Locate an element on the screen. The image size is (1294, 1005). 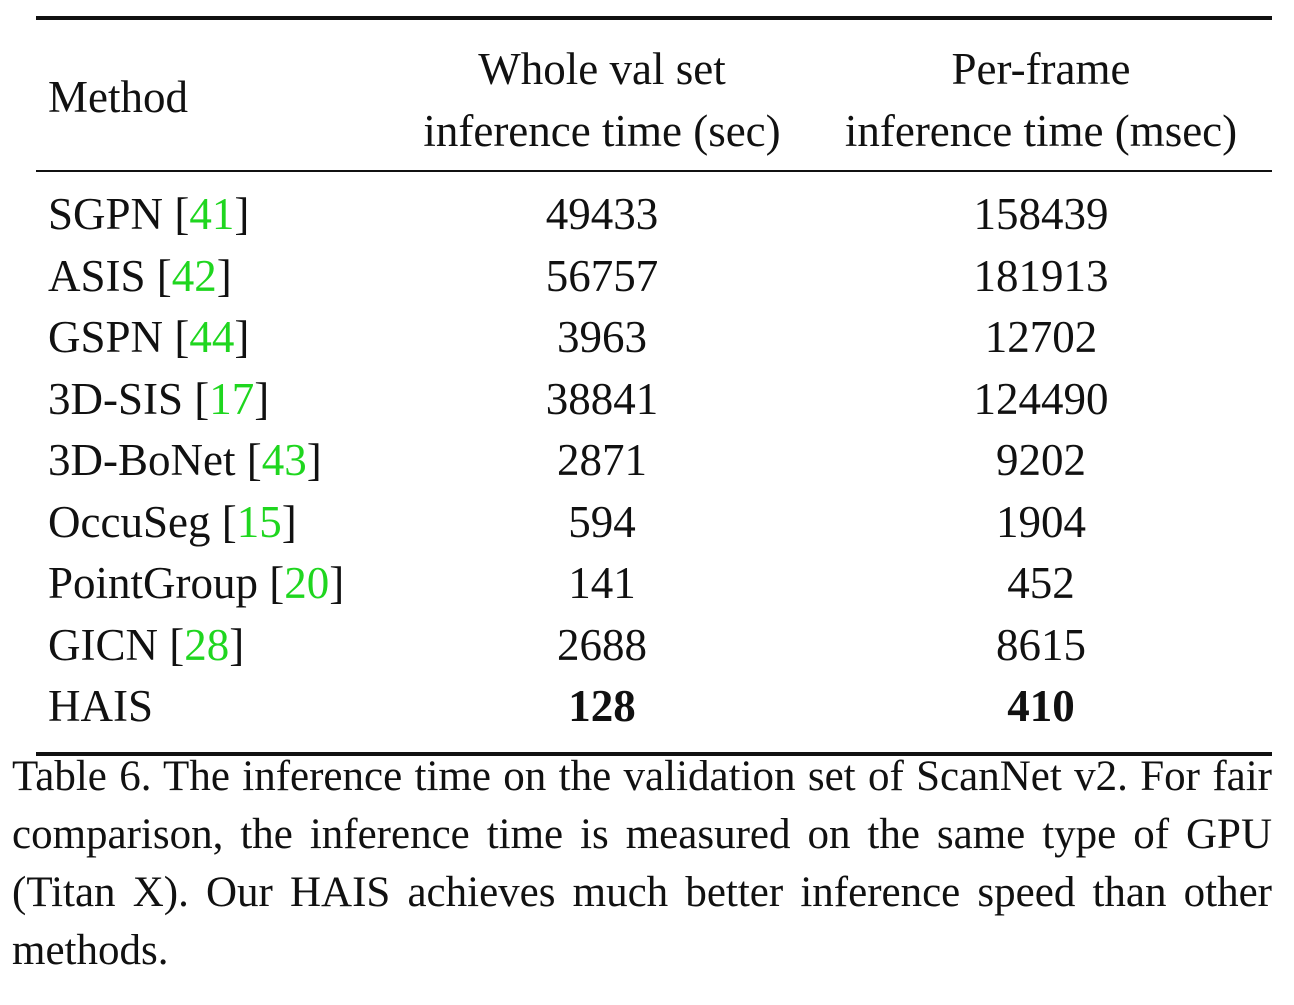
method-cell: GSPN [44] is located at coordinates (149, 337).